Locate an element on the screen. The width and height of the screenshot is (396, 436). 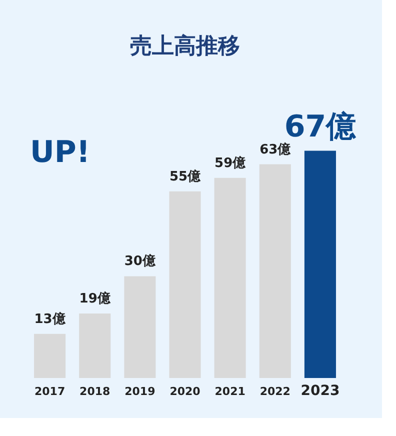
x-tick-label: 2017 is located at coordinates (50, 391).